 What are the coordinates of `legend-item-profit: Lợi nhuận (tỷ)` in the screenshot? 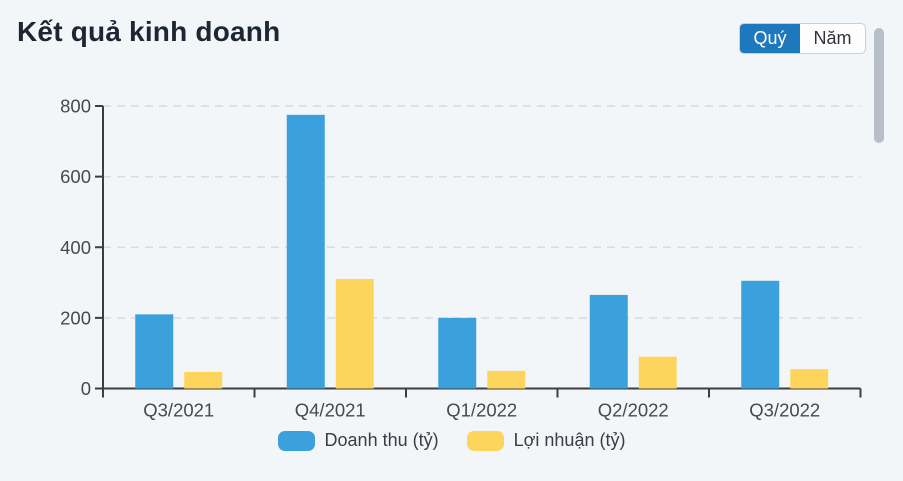 It's located at (546, 440).